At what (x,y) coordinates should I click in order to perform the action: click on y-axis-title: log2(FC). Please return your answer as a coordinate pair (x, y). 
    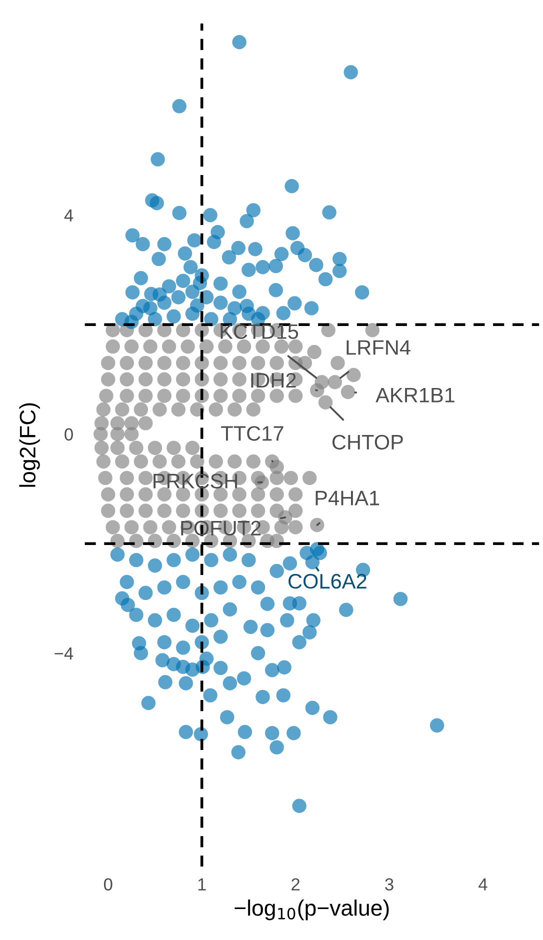
    Looking at the image, I should click on (29, 445).